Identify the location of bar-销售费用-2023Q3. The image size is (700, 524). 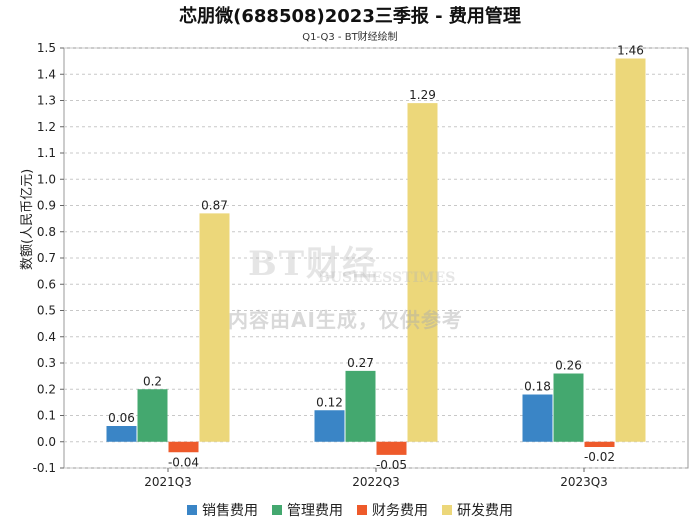
(537, 418).